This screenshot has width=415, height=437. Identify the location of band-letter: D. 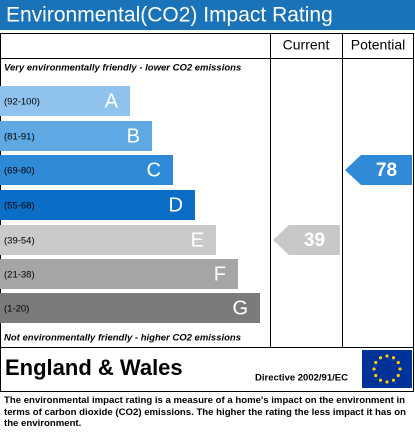
(176, 205).